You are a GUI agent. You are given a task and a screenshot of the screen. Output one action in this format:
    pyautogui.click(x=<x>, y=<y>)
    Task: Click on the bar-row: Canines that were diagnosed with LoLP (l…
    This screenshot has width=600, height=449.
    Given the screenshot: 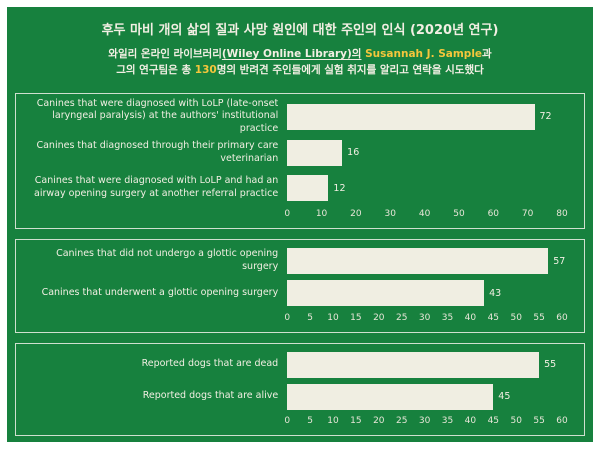 What is the action you would take?
    pyautogui.click(x=300, y=116)
    